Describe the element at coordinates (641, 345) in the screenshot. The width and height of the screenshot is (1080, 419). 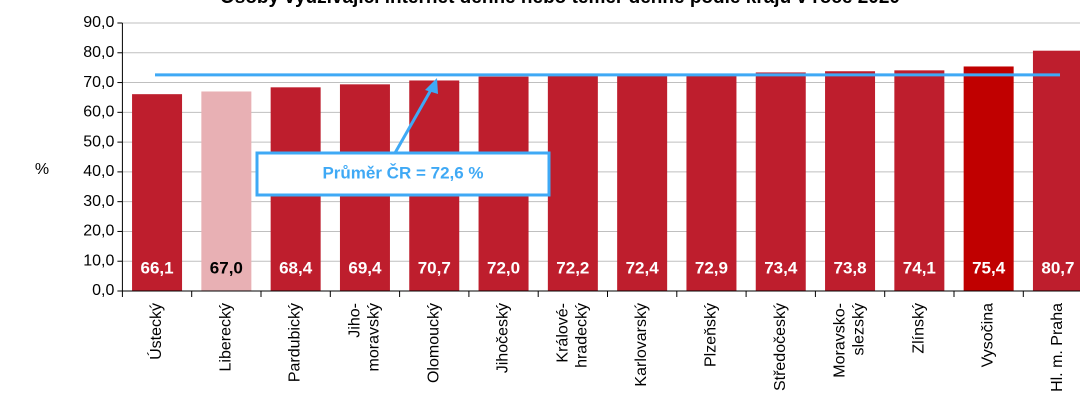
I see `x-tick-label: Karlovarský` at that location.